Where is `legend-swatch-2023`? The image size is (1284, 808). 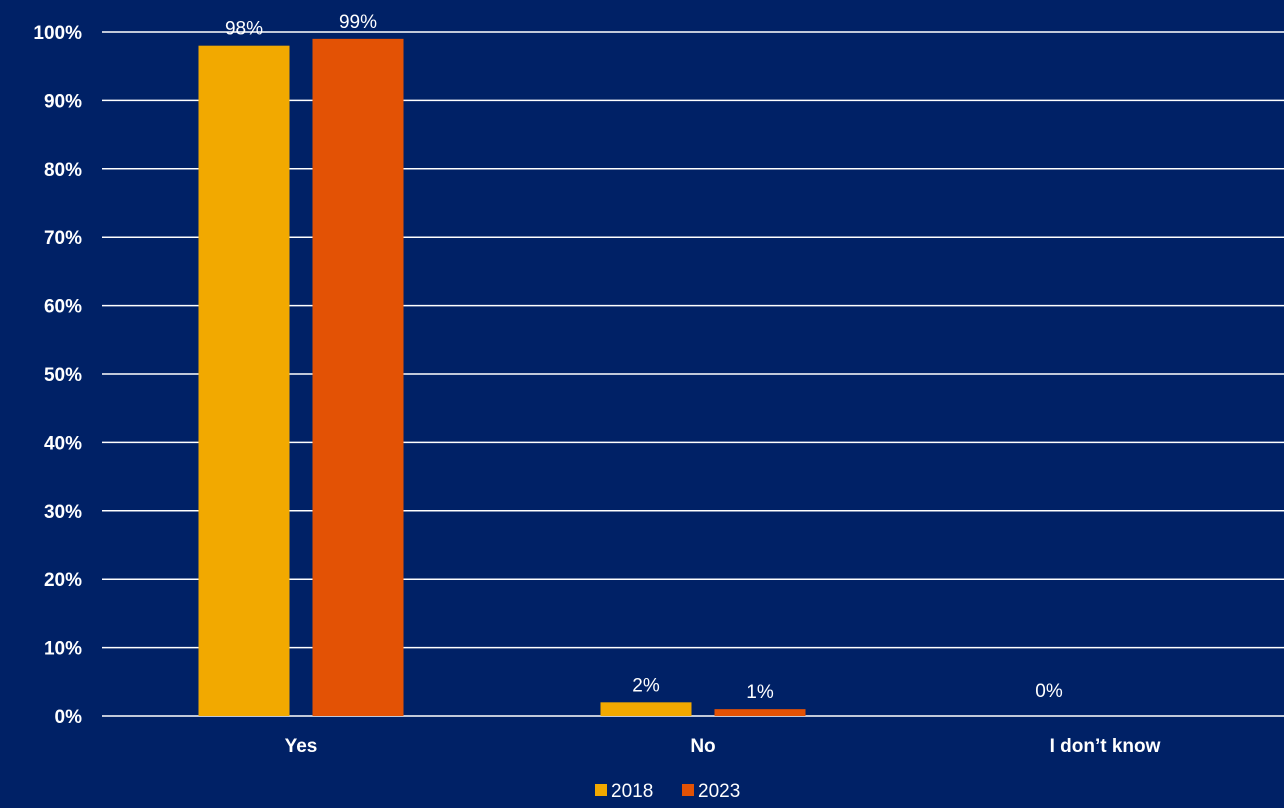
legend-swatch-2023 is located at coordinates (688, 790).